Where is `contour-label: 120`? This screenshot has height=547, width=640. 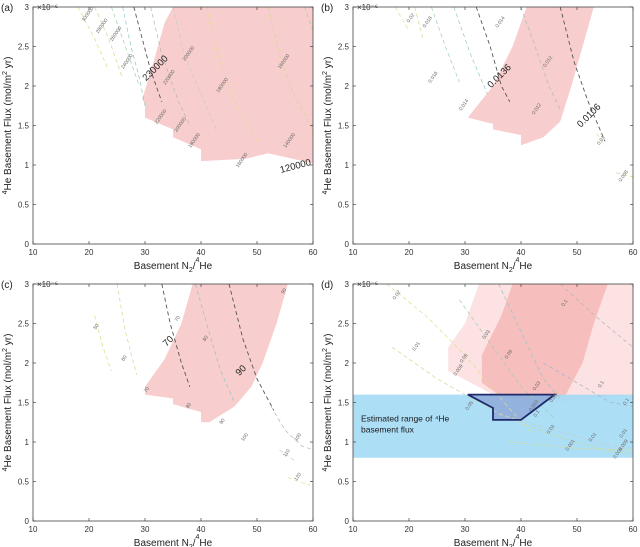 contour-label: 120 is located at coordinates (298, 477).